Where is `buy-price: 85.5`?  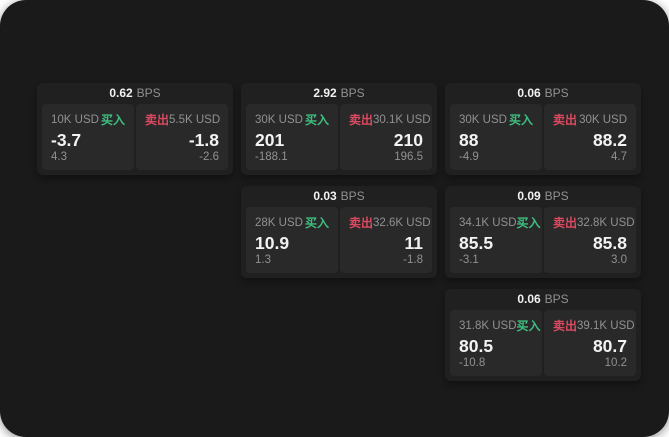
buy-price: 85.5 is located at coordinates (476, 242).